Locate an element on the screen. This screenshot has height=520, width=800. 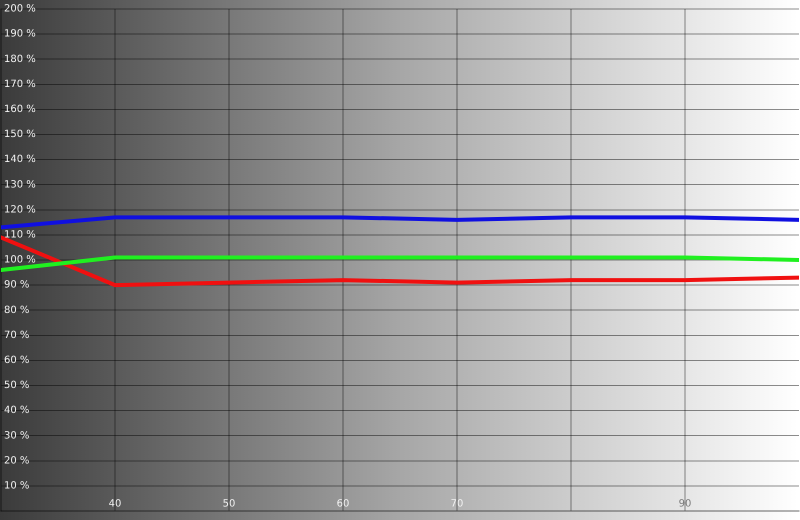
y-tick-label: 110 % is located at coordinates (20, 234).